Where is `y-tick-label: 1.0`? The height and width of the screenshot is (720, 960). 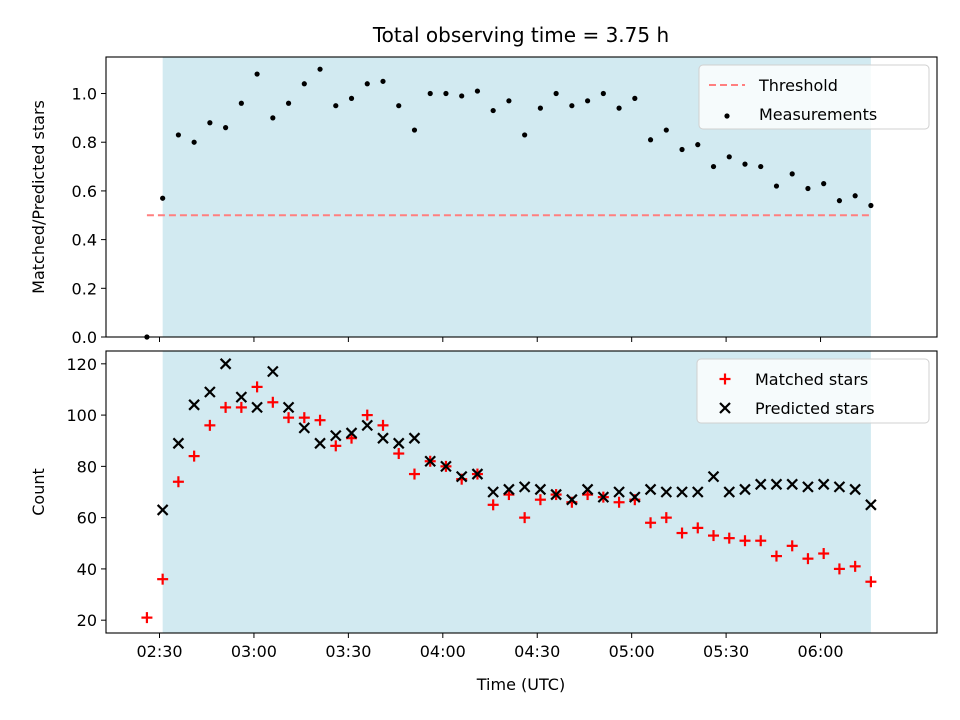
y-tick-label: 1.0 is located at coordinates (84, 94).